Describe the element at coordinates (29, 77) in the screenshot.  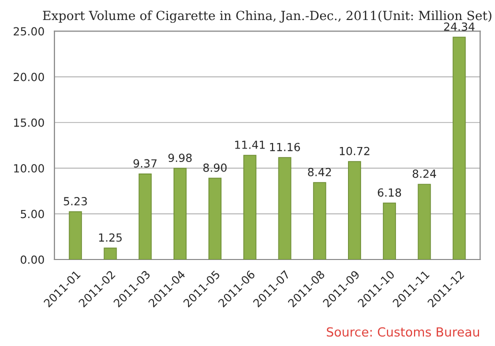
I see `y-tick-label: 20.00` at that location.